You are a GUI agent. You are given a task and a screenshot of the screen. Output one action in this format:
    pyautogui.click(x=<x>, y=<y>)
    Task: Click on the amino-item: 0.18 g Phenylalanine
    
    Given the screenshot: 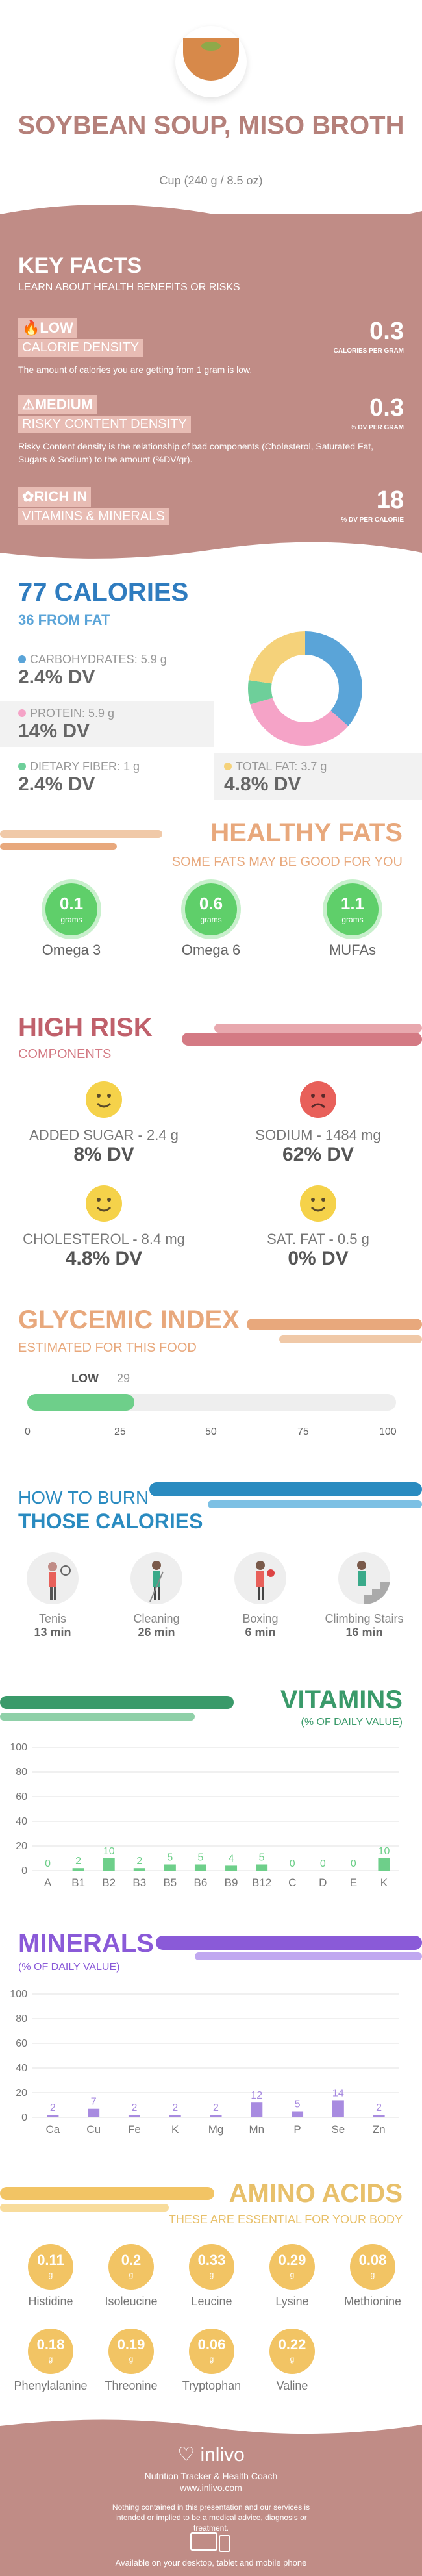 What is the action you would take?
    pyautogui.click(x=51, y=2361)
    